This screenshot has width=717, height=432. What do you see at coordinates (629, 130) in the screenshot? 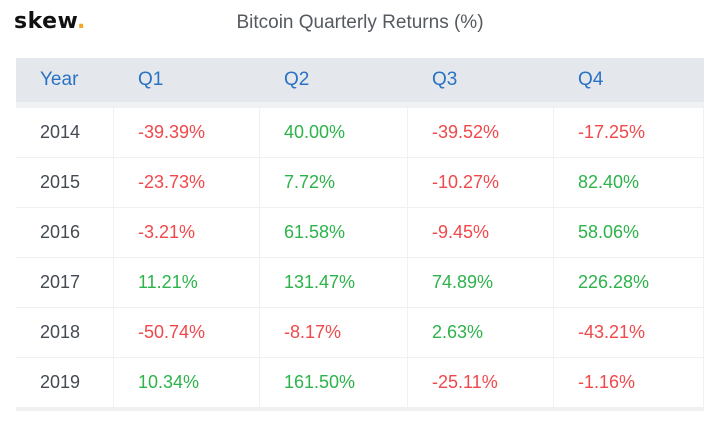
I see `return-cell: -17.25%` at bounding box center [629, 130].